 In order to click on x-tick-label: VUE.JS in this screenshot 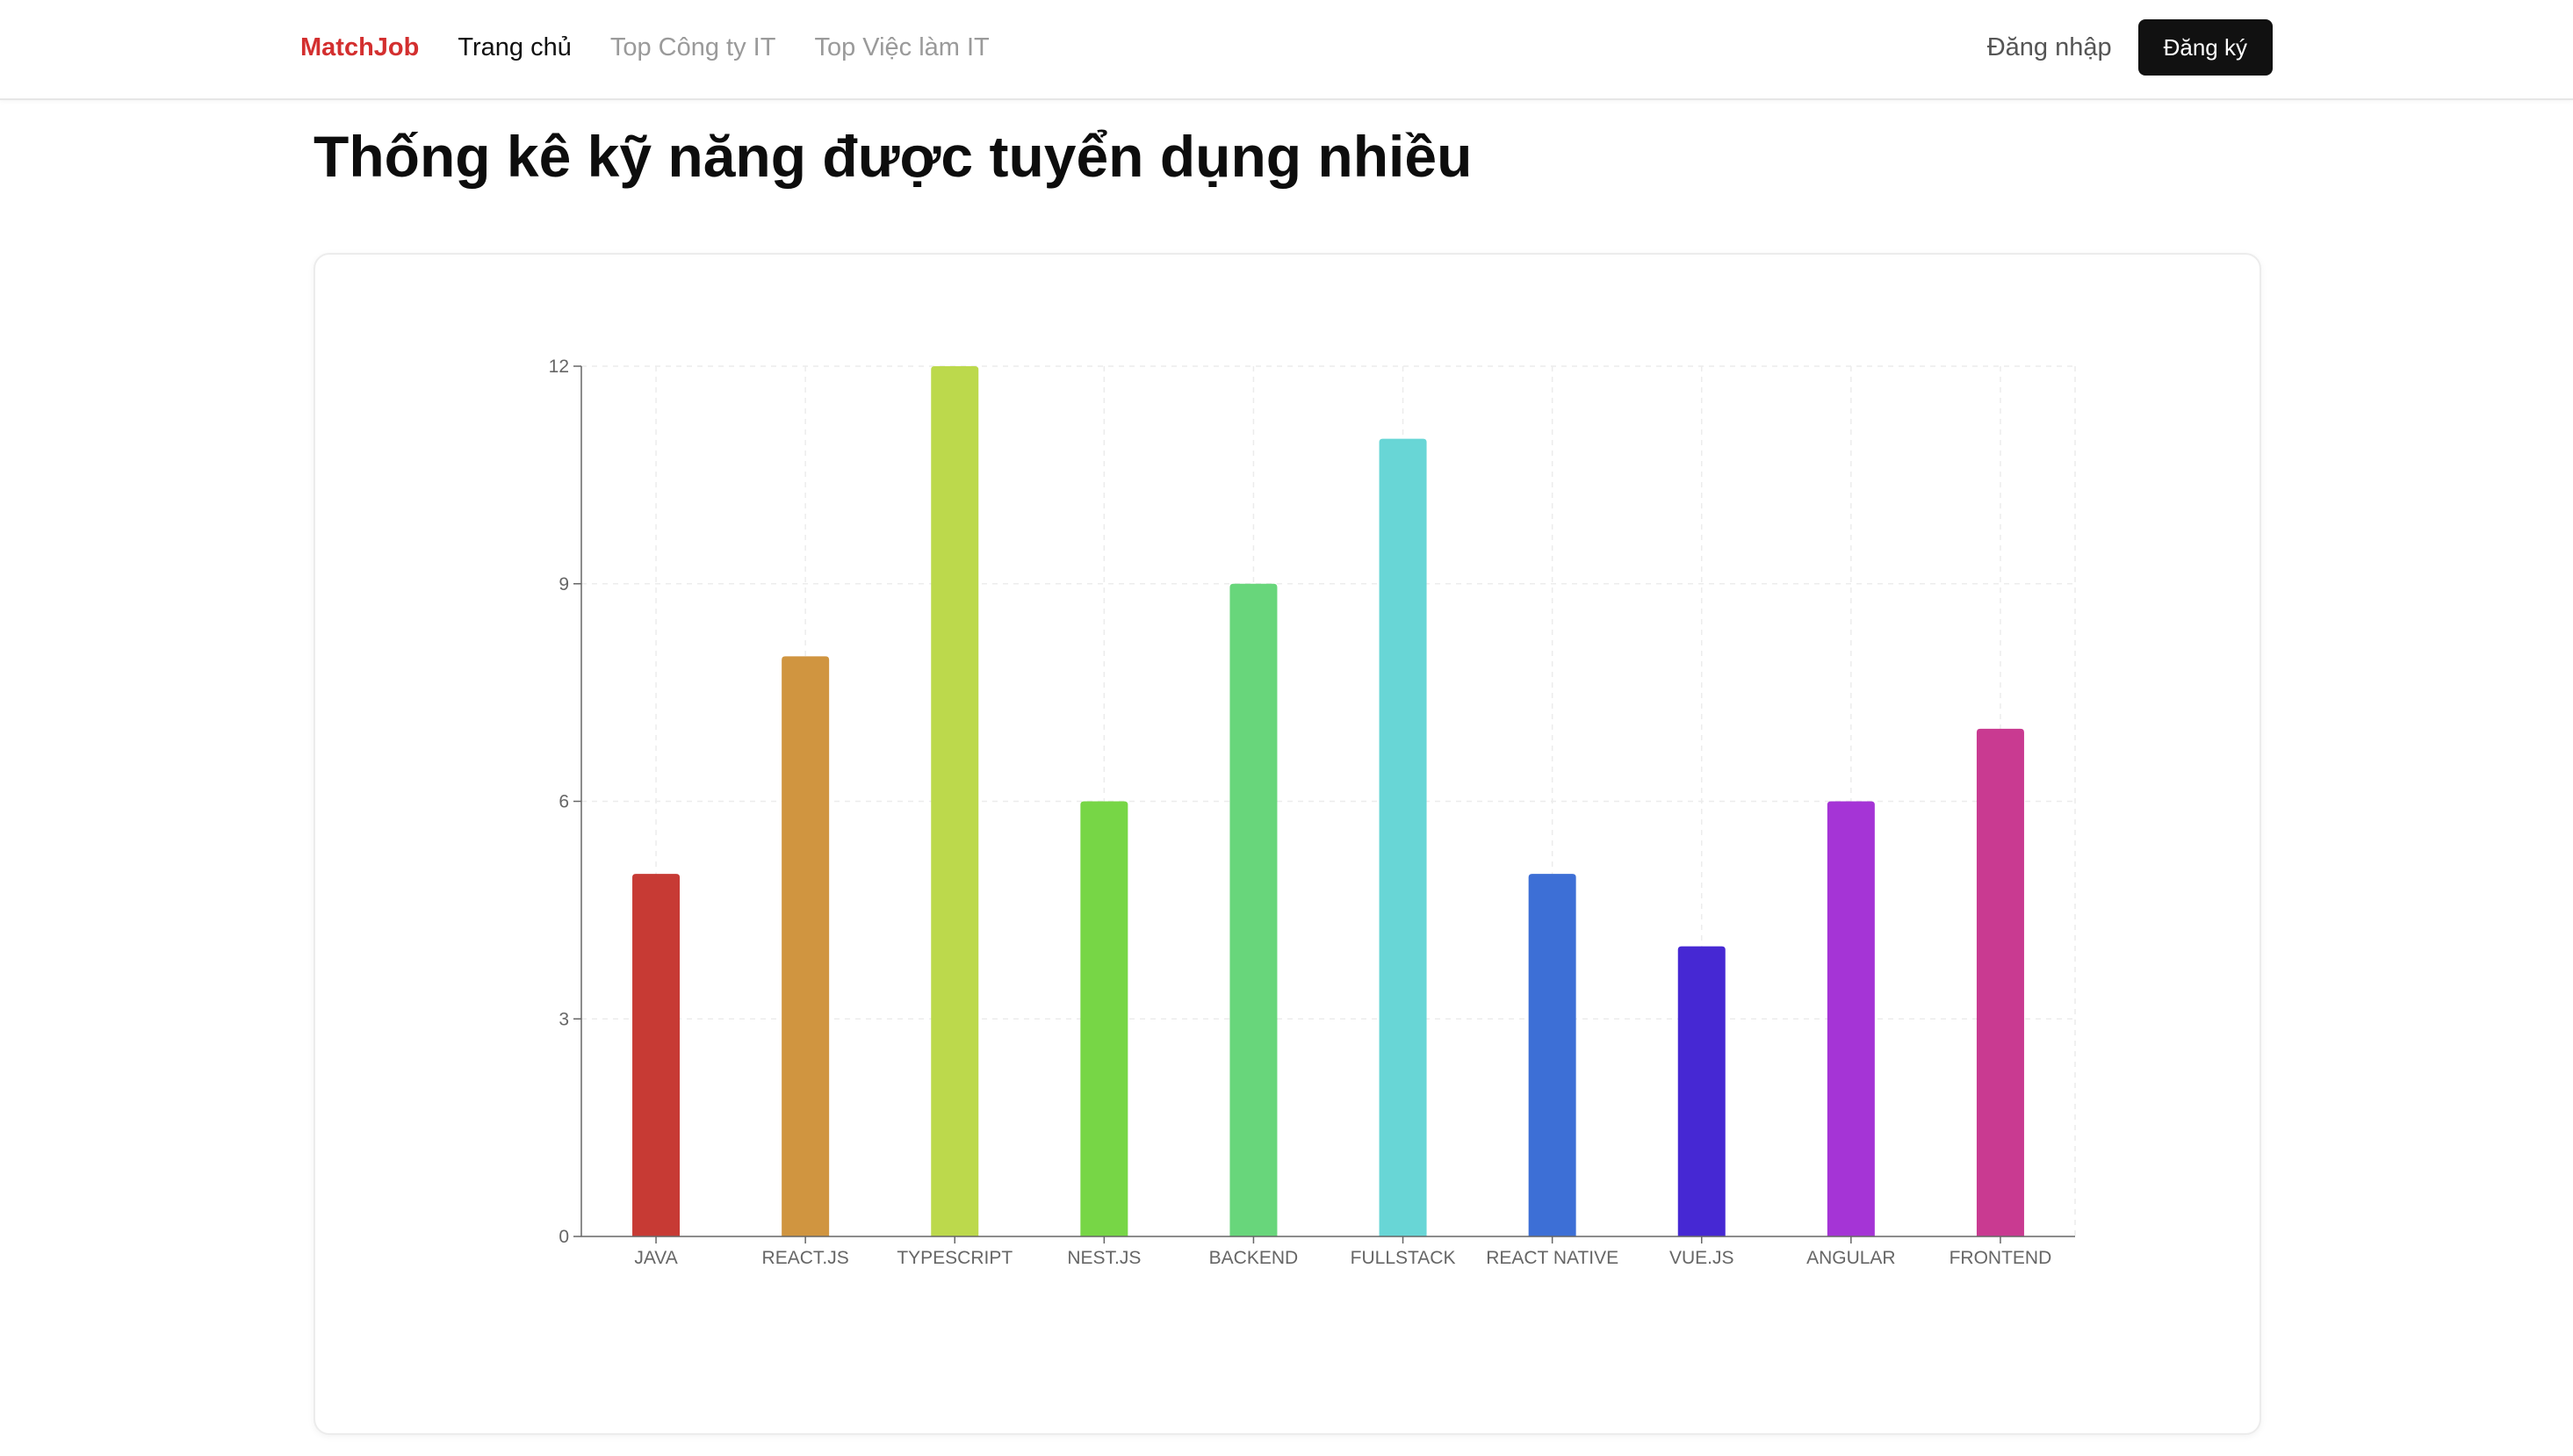, I will do `click(1701, 1258)`.